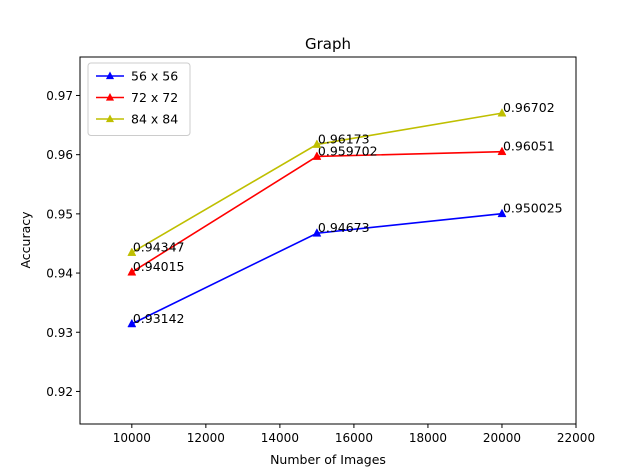  Describe the element at coordinates (59, 155) in the screenshot. I see `y-tick-label: 0.96` at that location.